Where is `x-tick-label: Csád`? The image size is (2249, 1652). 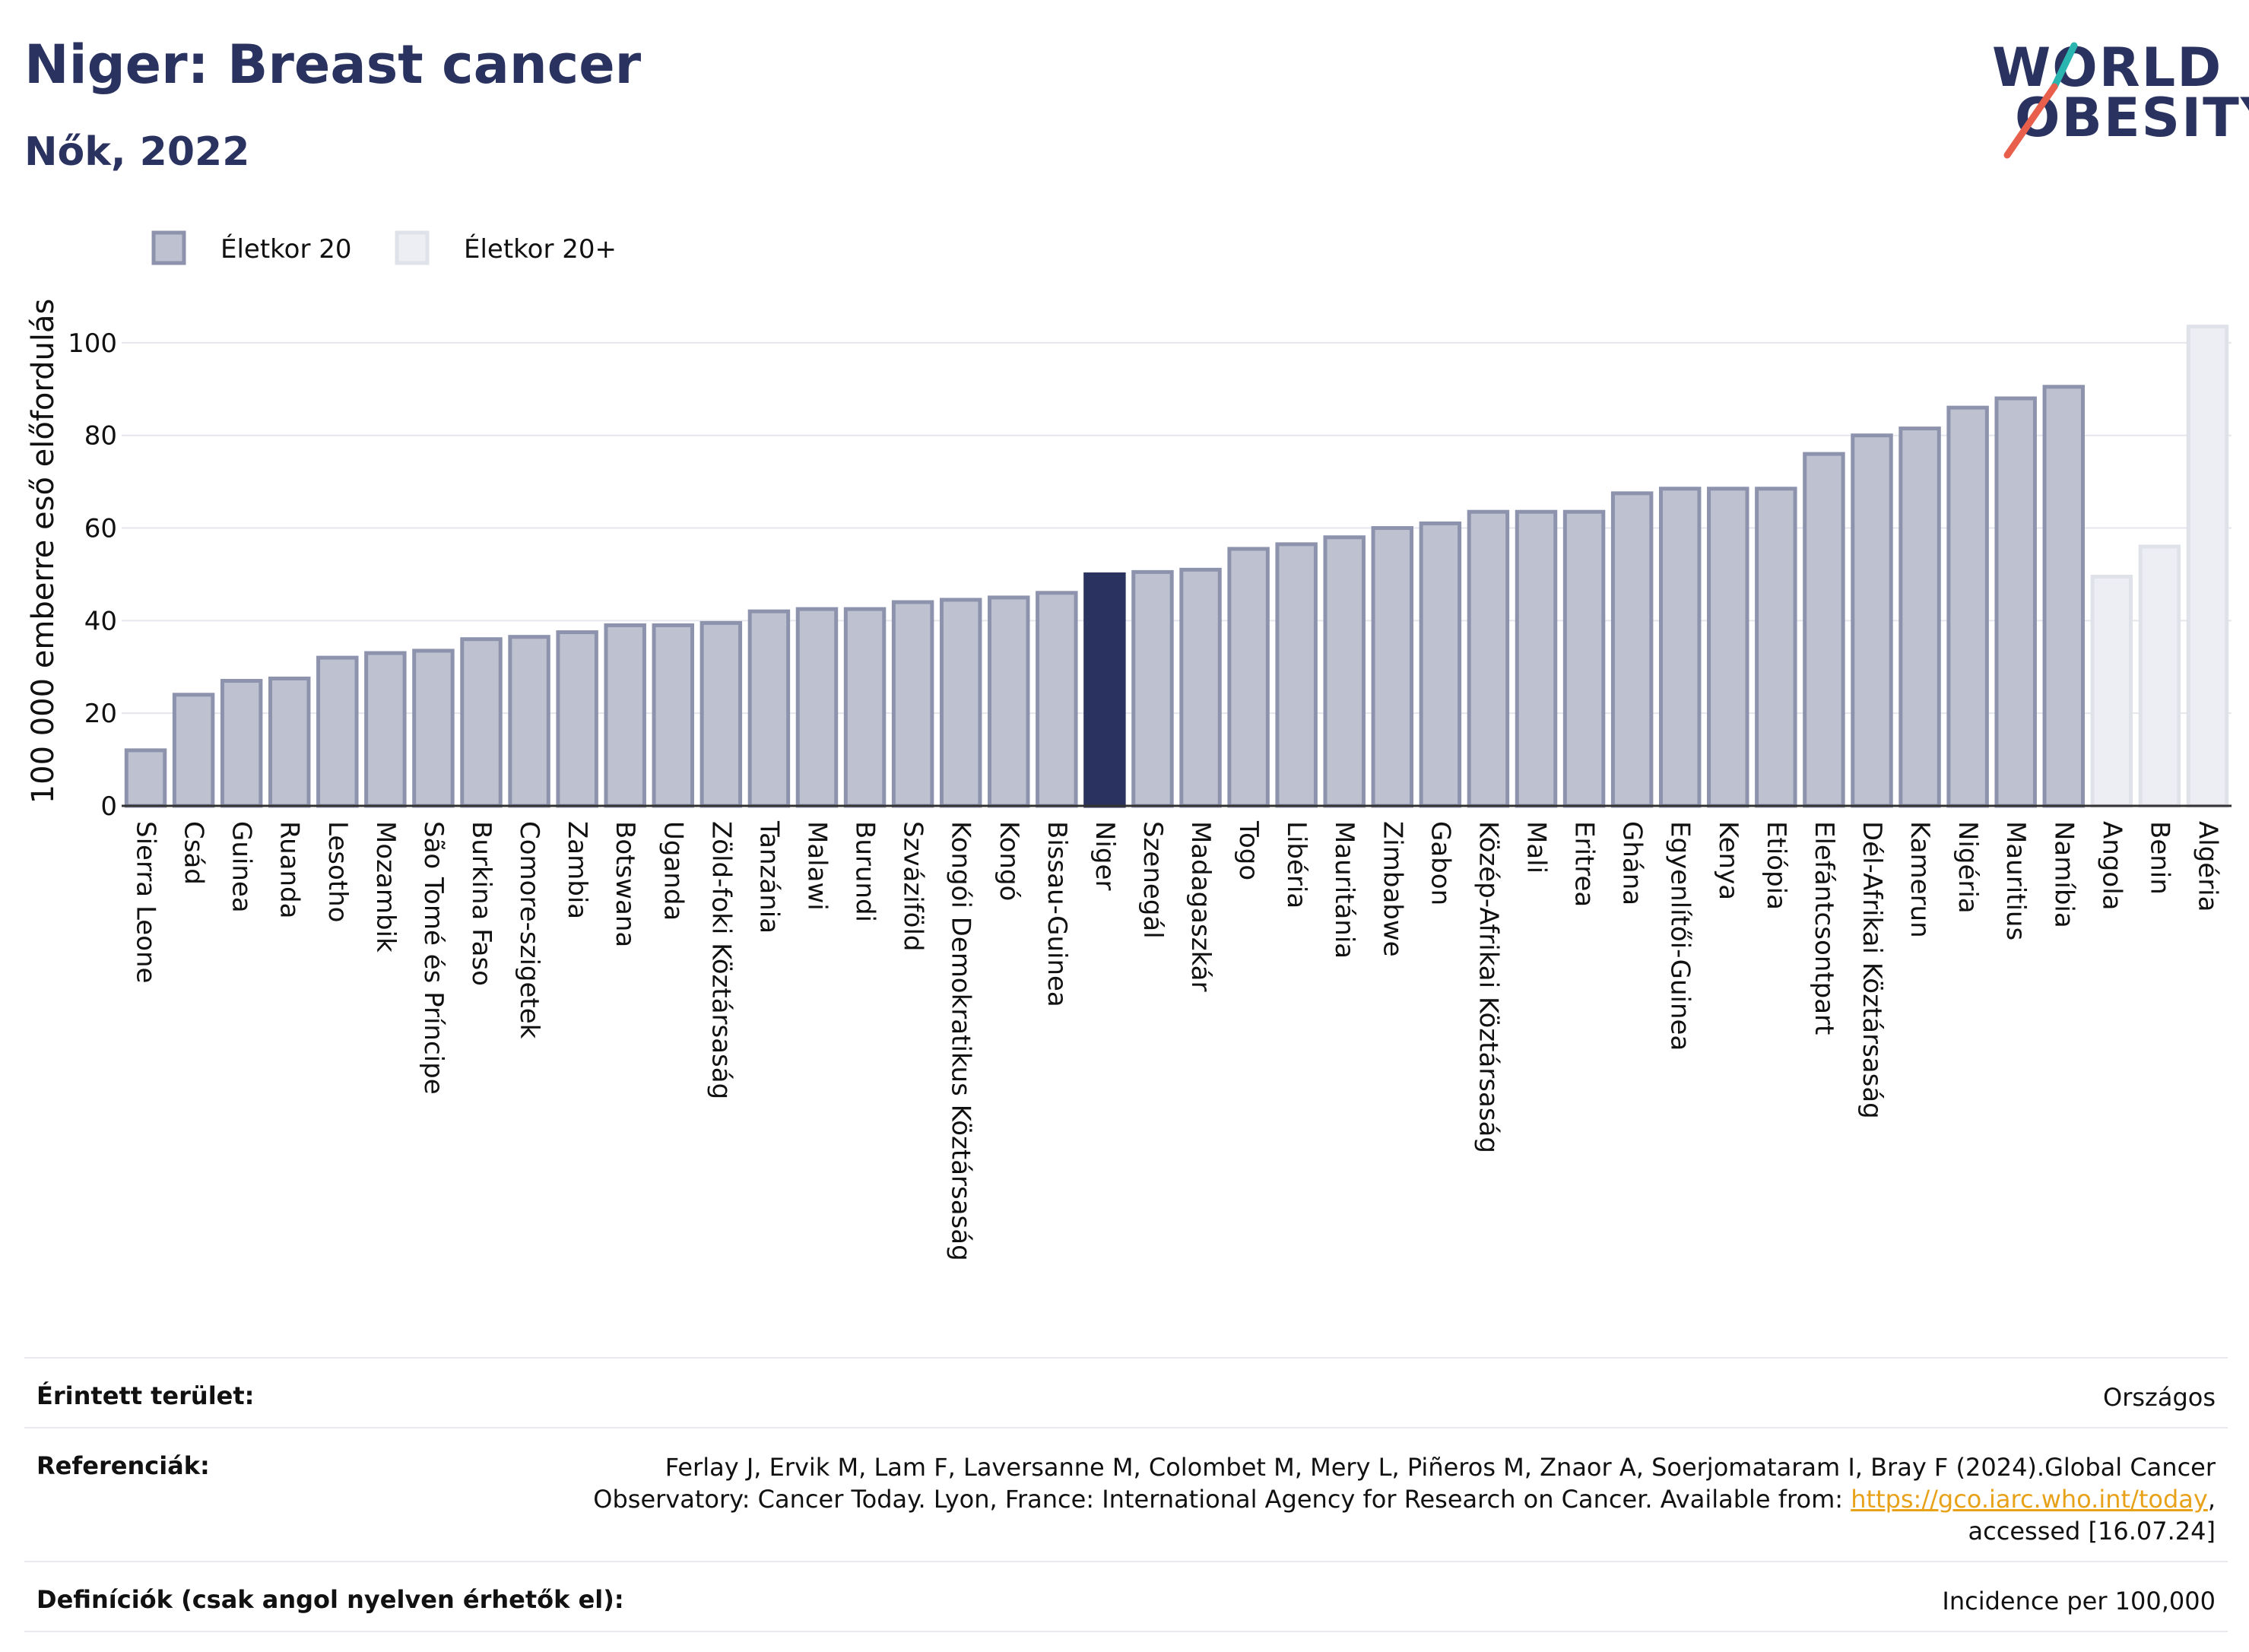 x-tick-label: Csád is located at coordinates (194, 853).